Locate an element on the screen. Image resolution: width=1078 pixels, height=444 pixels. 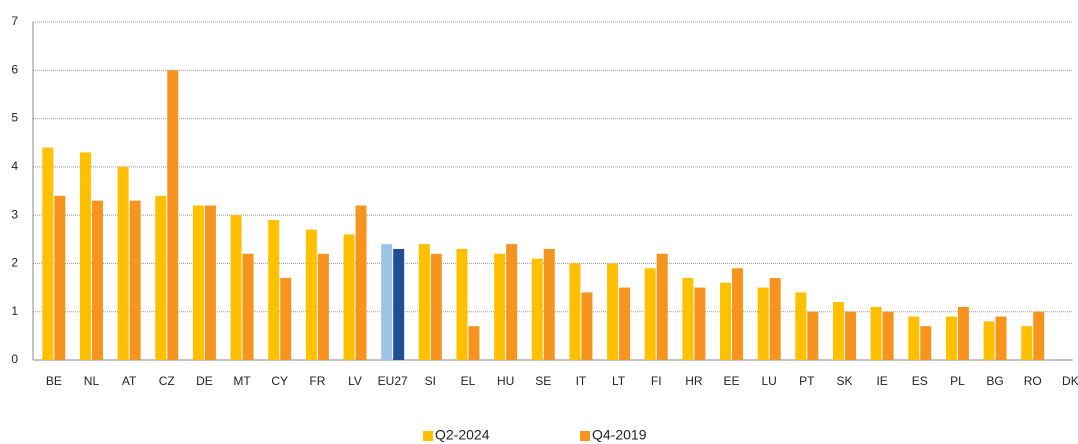
x-tick-label: FI is located at coordinates (656, 381).